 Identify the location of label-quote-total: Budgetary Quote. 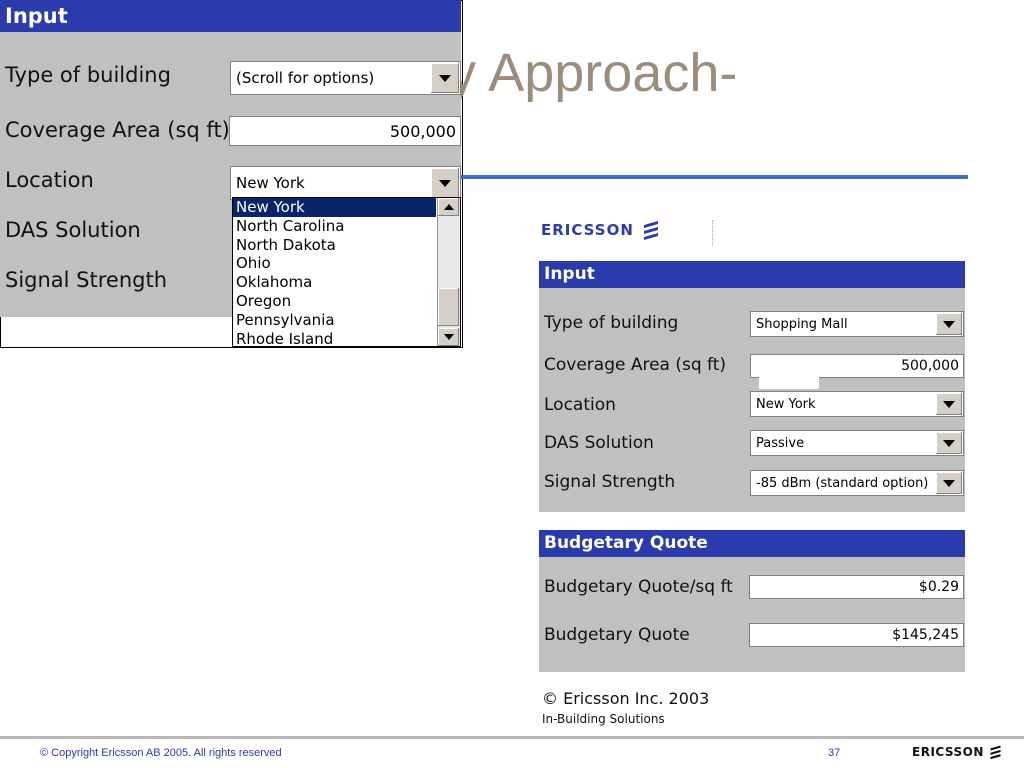
(617, 635).